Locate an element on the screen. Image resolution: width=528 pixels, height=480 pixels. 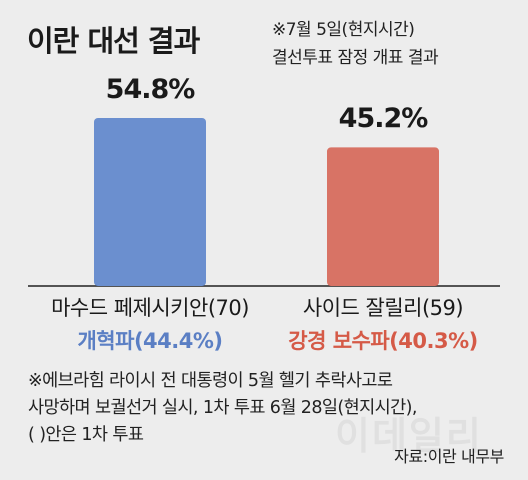
category-label-candidate-1: 마수드 페제시키안(70) is located at coordinates (150, 308).